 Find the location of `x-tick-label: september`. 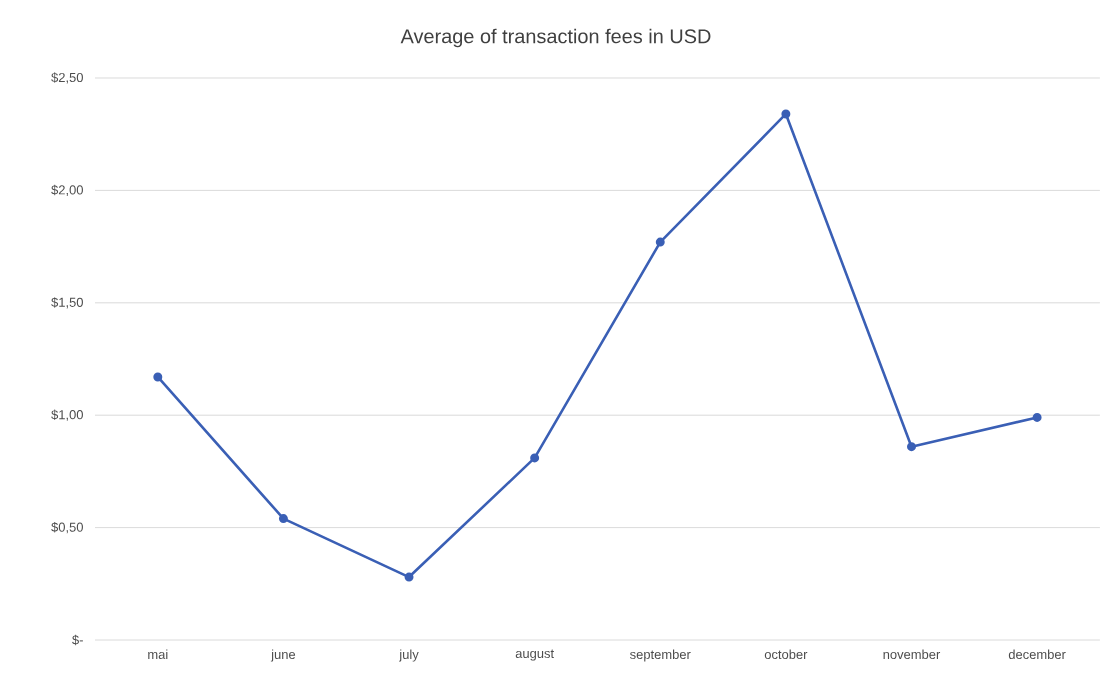

x-tick-label: september is located at coordinates (660, 655).